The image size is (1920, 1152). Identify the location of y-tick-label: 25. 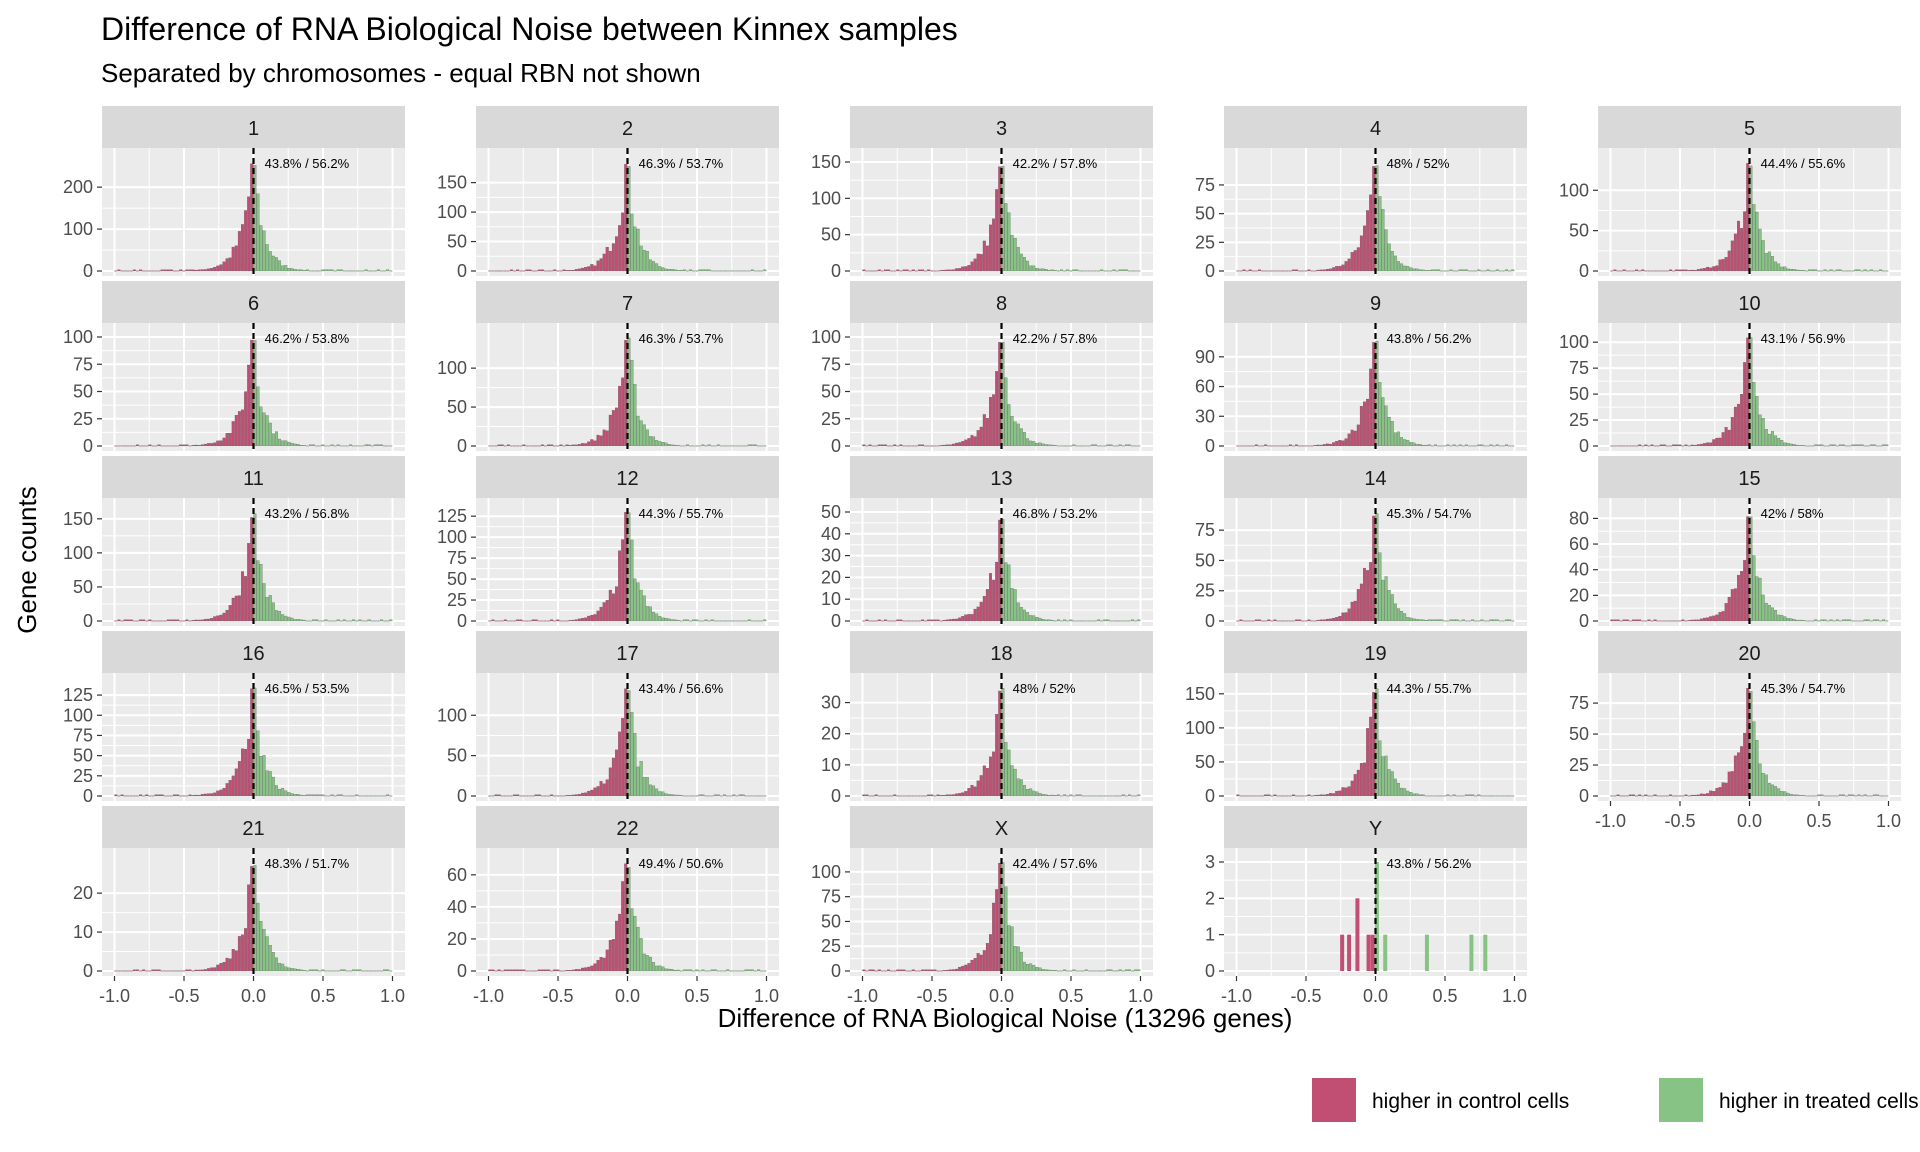
(831, 419).